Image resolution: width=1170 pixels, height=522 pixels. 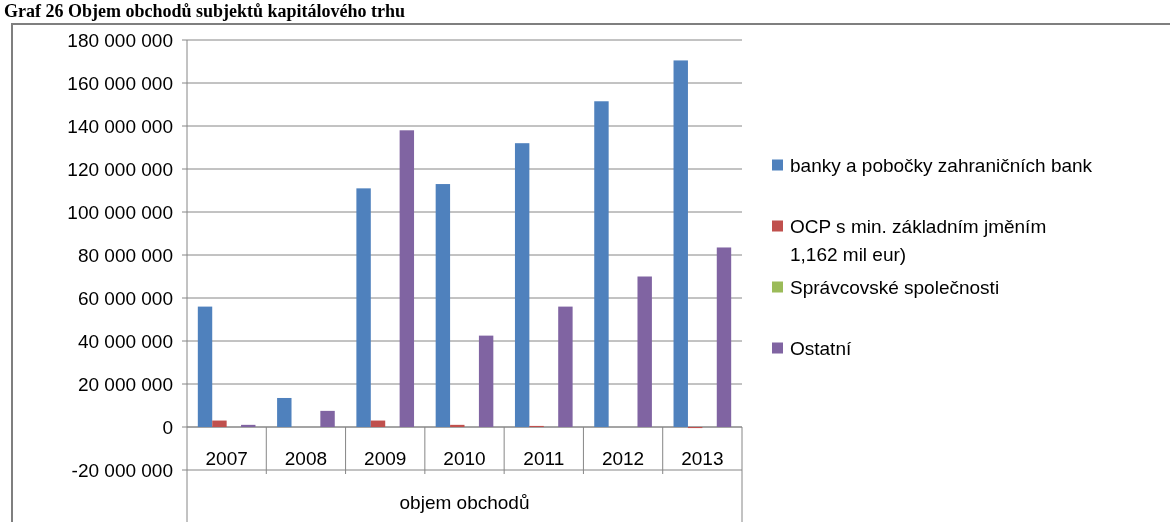 I want to click on y-tick-label: 80 000 000, so click(x=125, y=255).